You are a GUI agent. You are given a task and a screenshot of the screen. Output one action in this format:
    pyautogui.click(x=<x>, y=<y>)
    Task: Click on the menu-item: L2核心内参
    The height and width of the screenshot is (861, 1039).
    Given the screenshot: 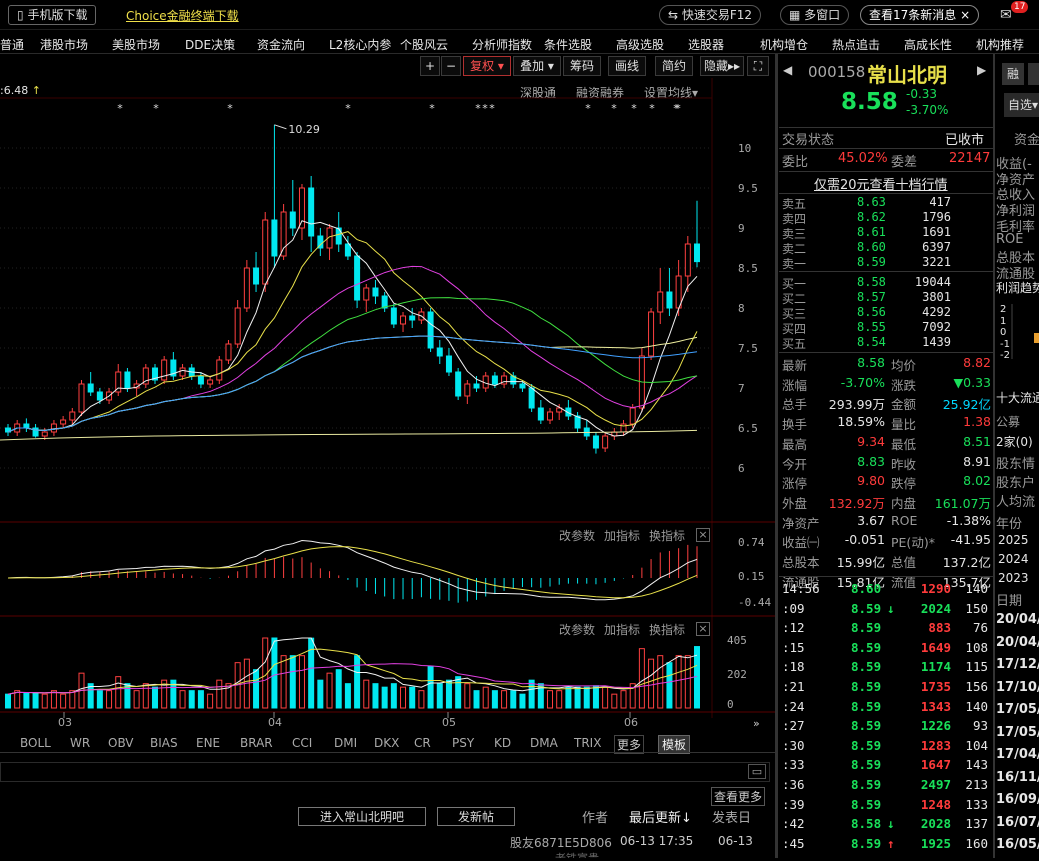 What is the action you would take?
    pyautogui.click(x=360, y=45)
    